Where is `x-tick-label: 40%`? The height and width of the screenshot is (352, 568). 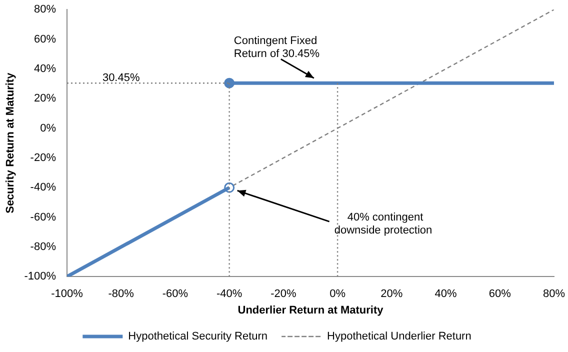 x-tick-label: 40% is located at coordinates (445, 294).